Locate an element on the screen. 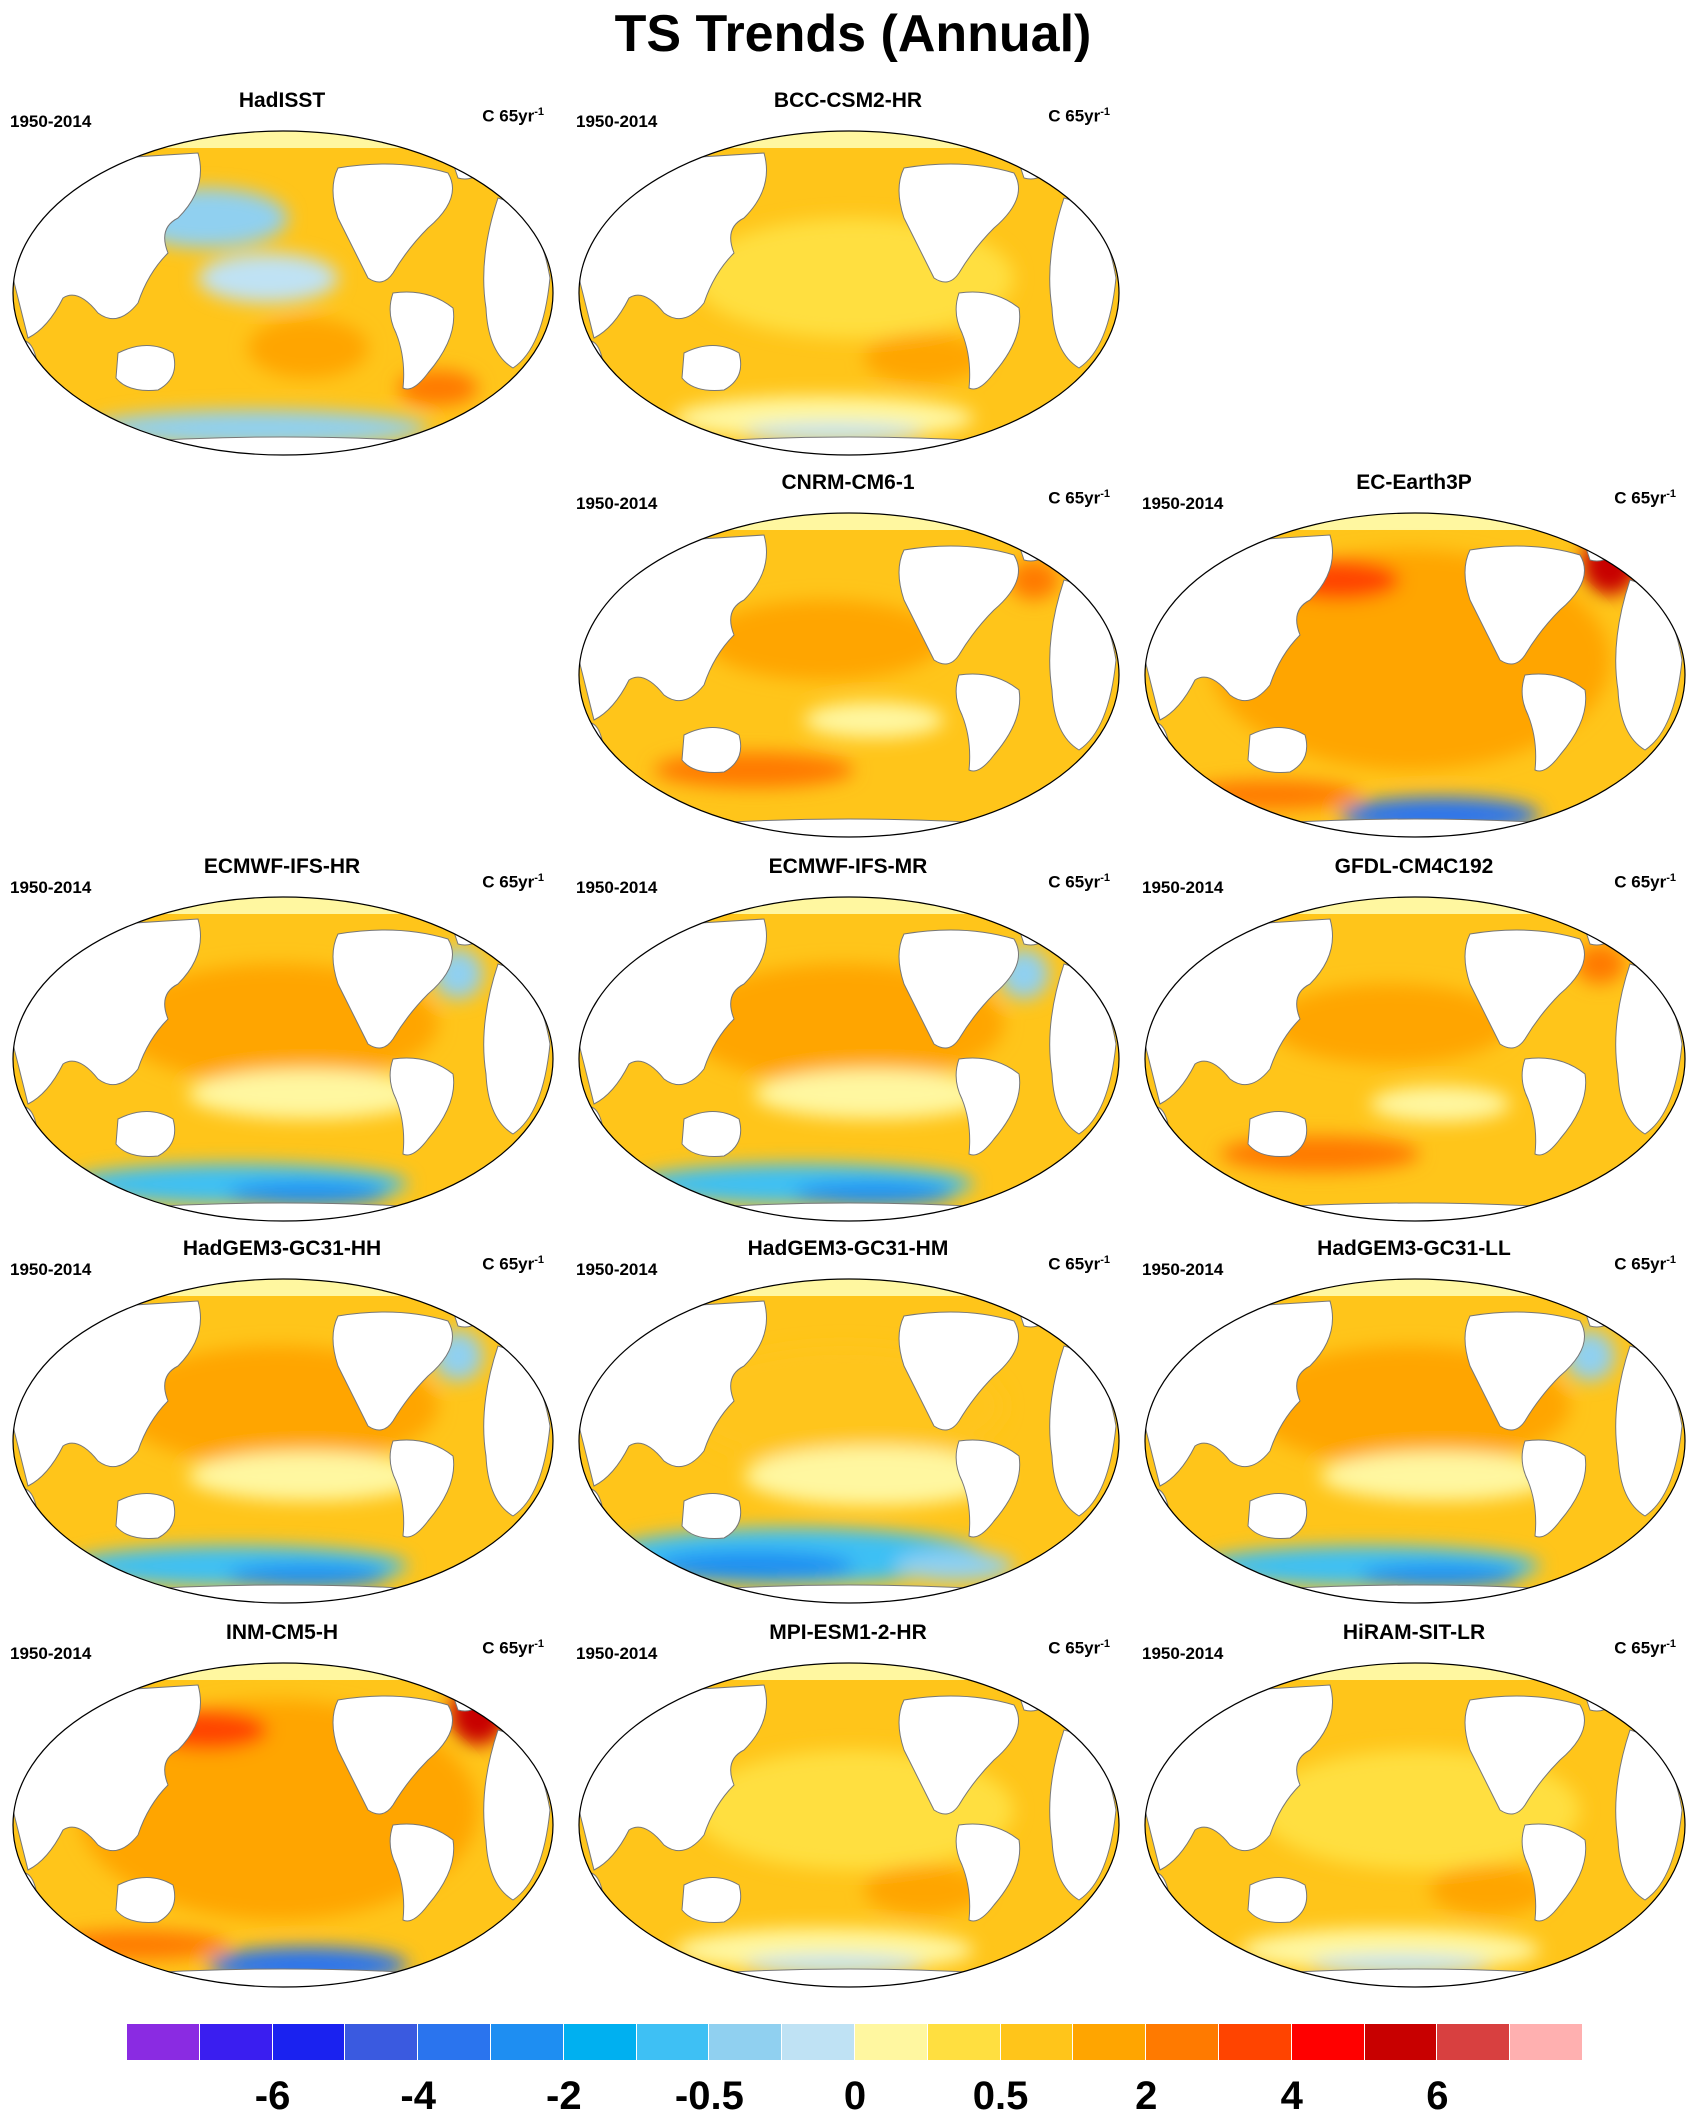 Image resolution: width=1706 pixels, height=2119 pixels. colorbar-tick-label: -6 is located at coordinates (272, 2096).